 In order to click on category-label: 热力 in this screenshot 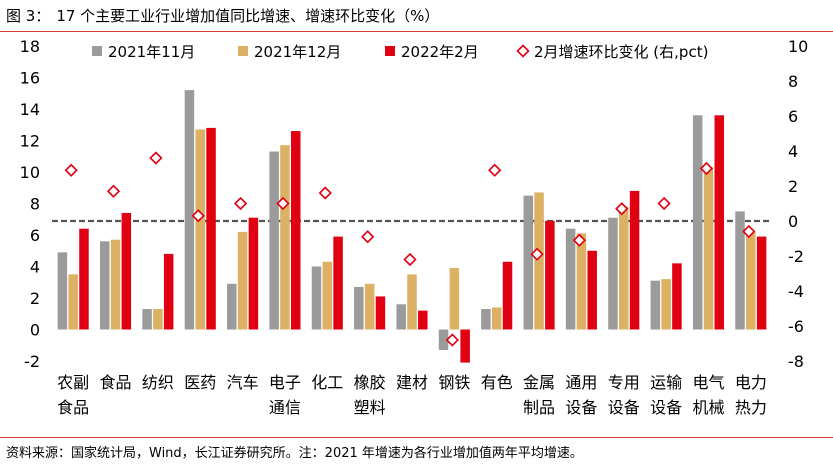, I will do `click(751, 407)`.